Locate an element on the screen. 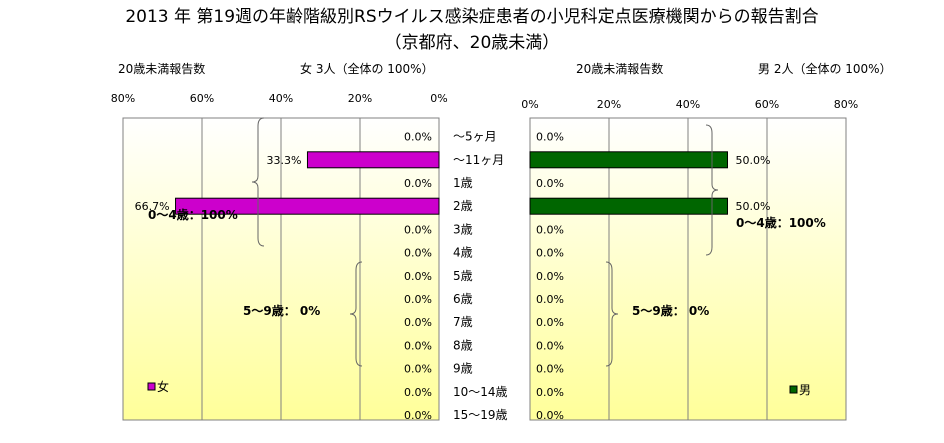 The width and height of the screenshot is (944, 443). male-tick-label: 20% is located at coordinates (609, 104).